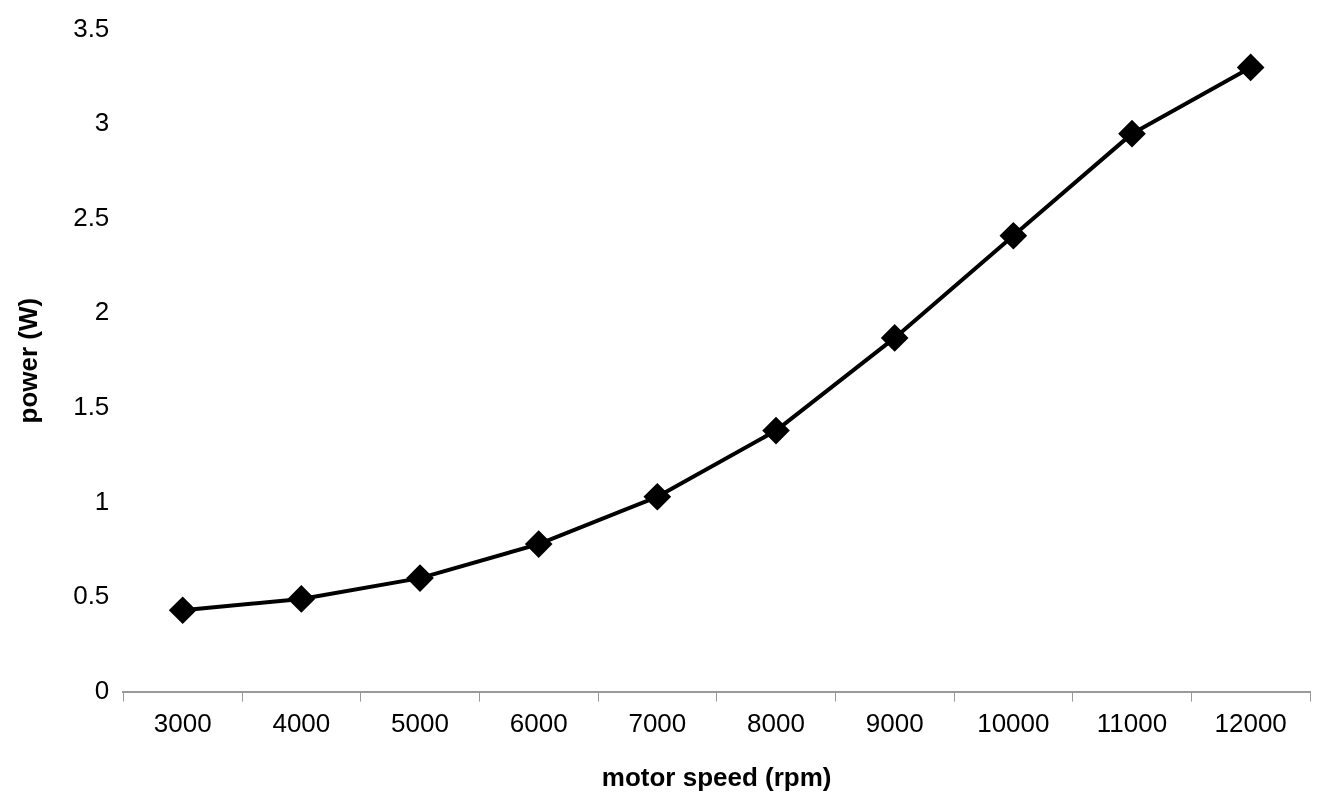 The image size is (1328, 808). What do you see at coordinates (894, 723) in the screenshot?
I see `x-tick-label: 9000` at bounding box center [894, 723].